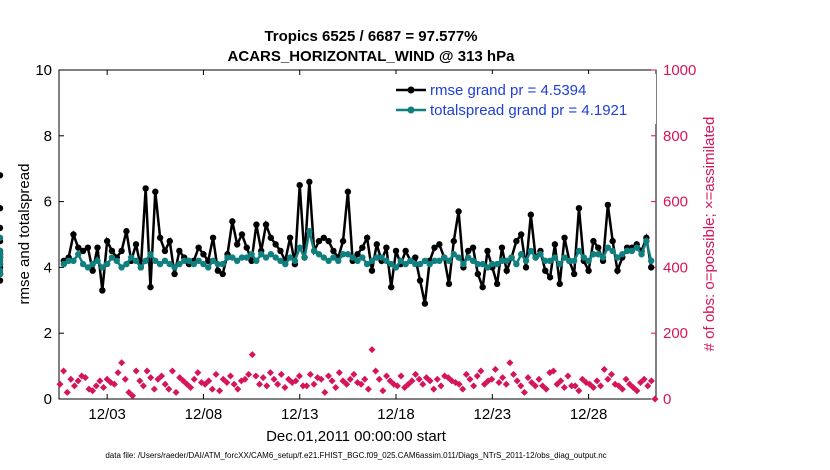 Image resolution: width=830 pixels, height=470 pixels. Describe the element at coordinates (370, 36) in the screenshot. I see `chart-title: Tropics 6525 / 6687 = 97.577%` at that location.